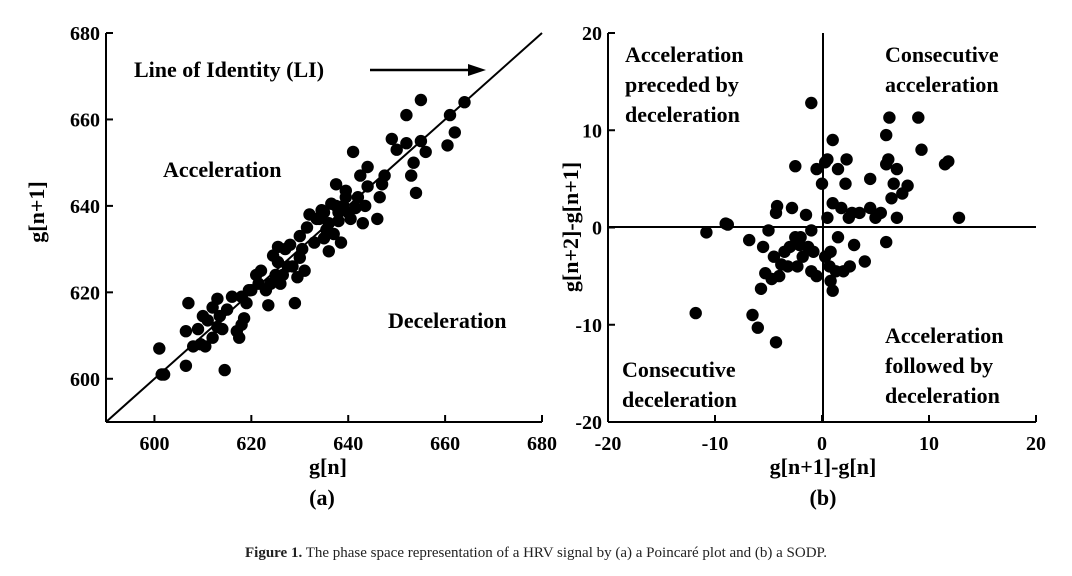  Describe the element at coordinates (251, 444) in the screenshot. I see `x-tick-label: 620` at that location.